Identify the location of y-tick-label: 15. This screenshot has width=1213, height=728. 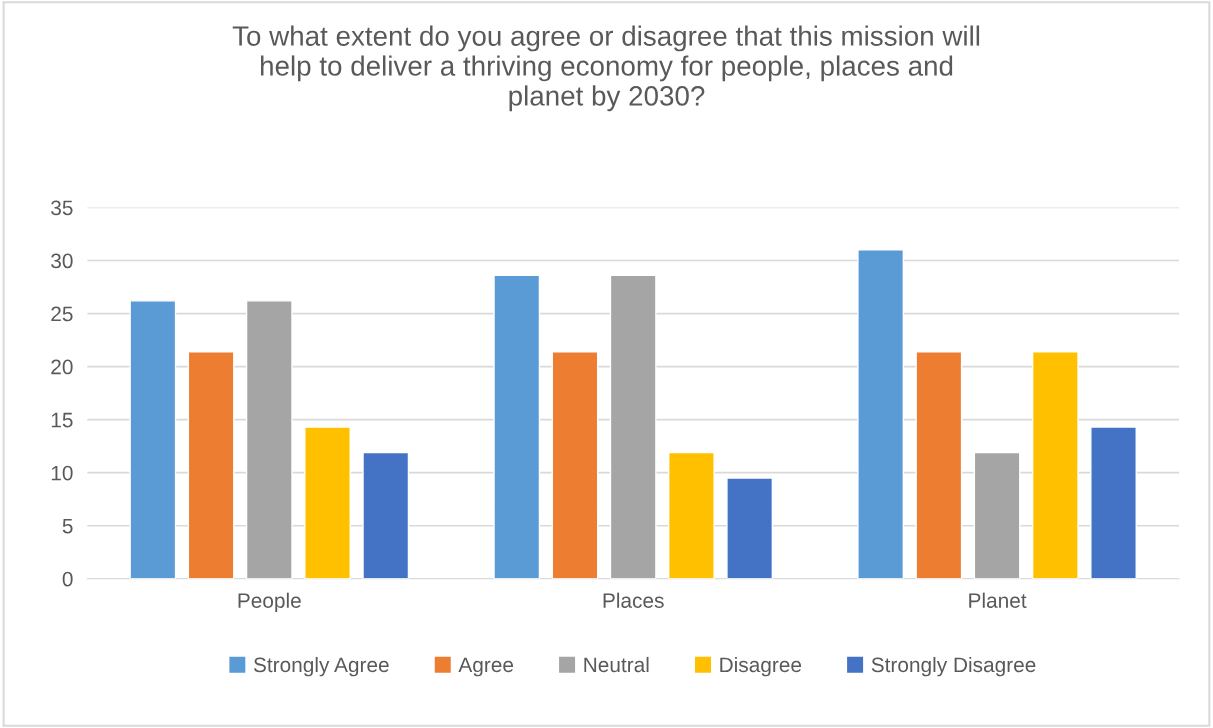
(62, 420).